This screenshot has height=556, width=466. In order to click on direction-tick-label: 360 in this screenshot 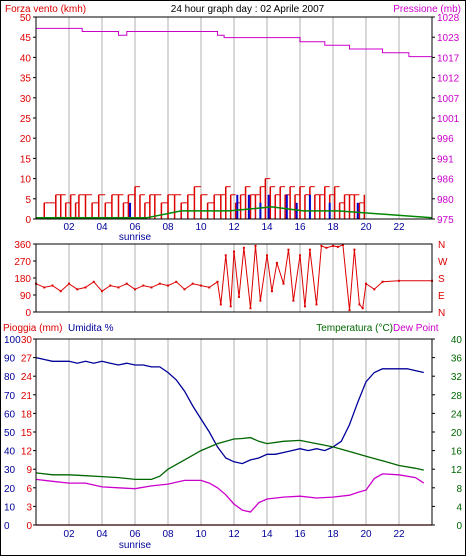, I will do `click(22, 245)`.